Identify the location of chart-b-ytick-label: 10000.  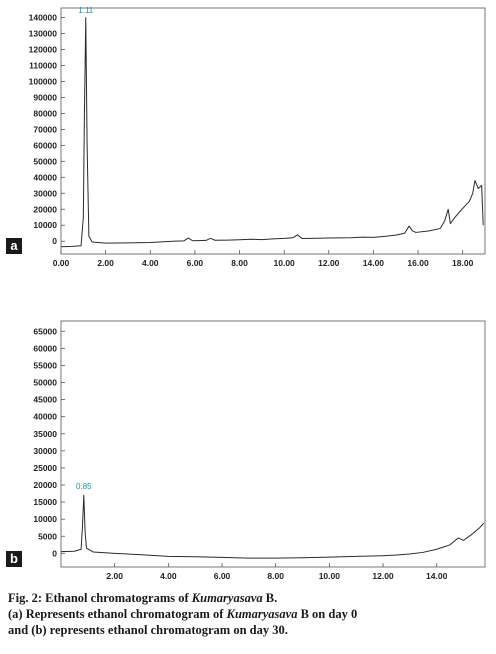
(45, 519).